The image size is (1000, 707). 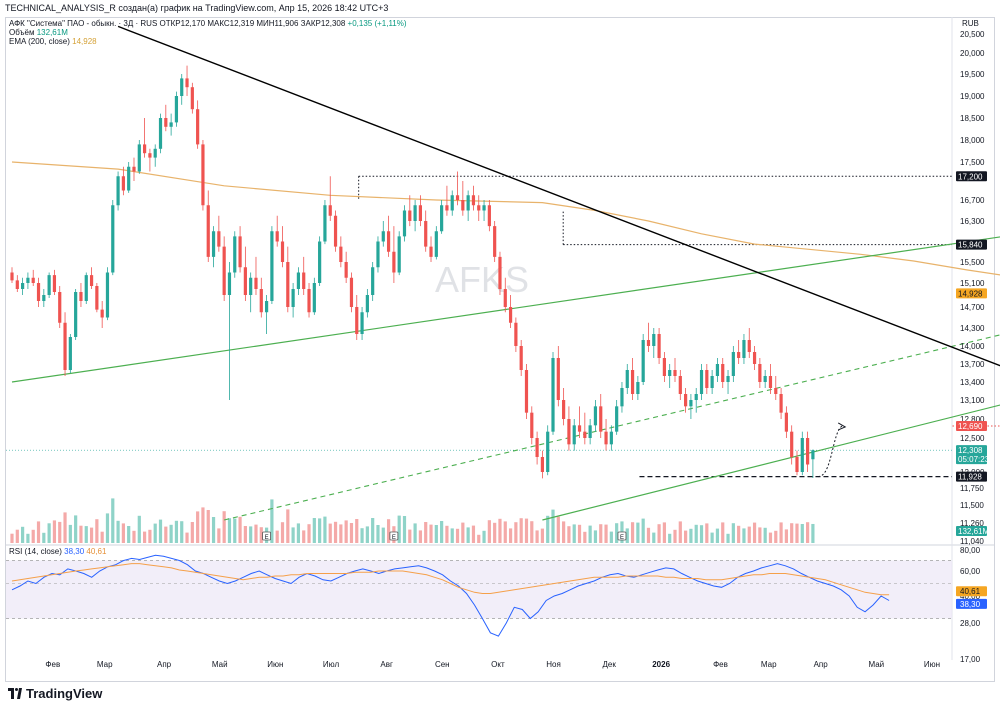 What do you see at coordinates (972, 346) in the screenshot?
I see `price-tick-label: 14,000` at bounding box center [972, 346].